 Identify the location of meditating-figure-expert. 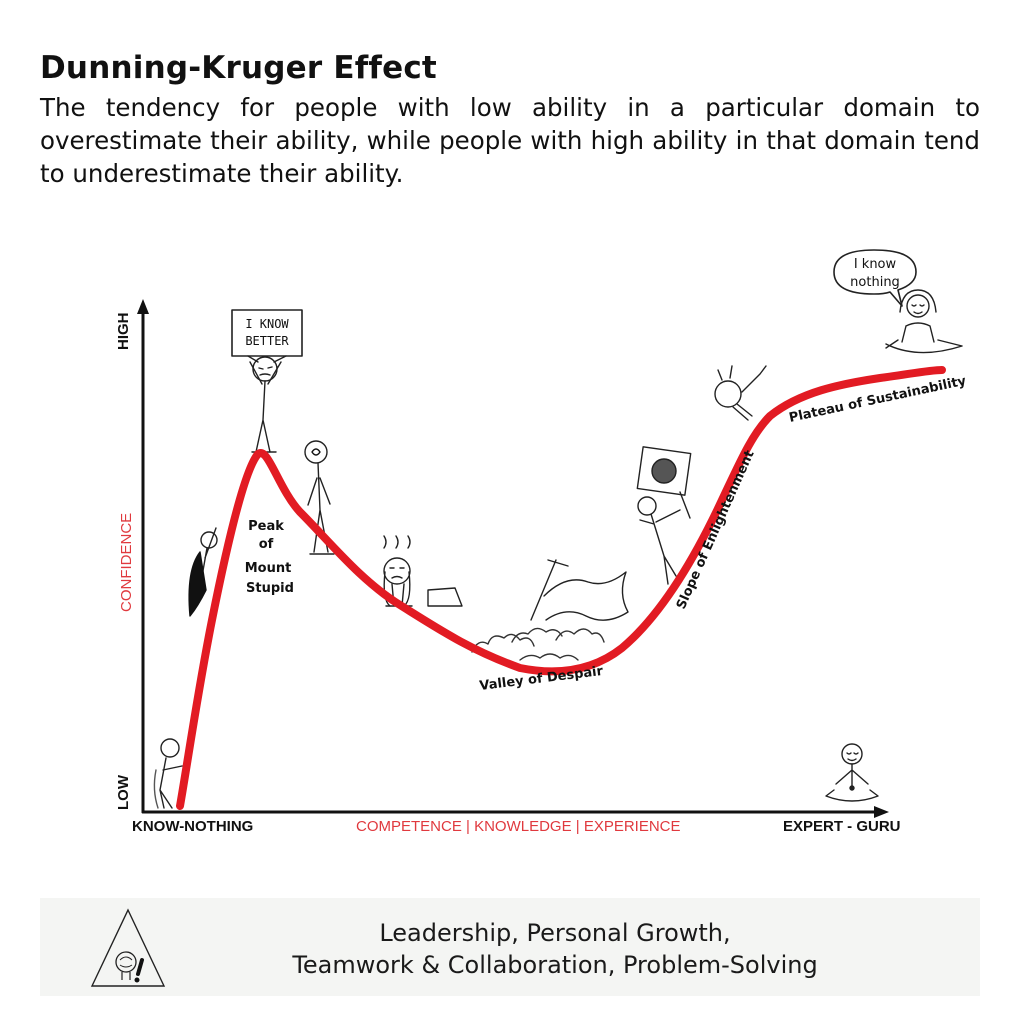
(852, 772).